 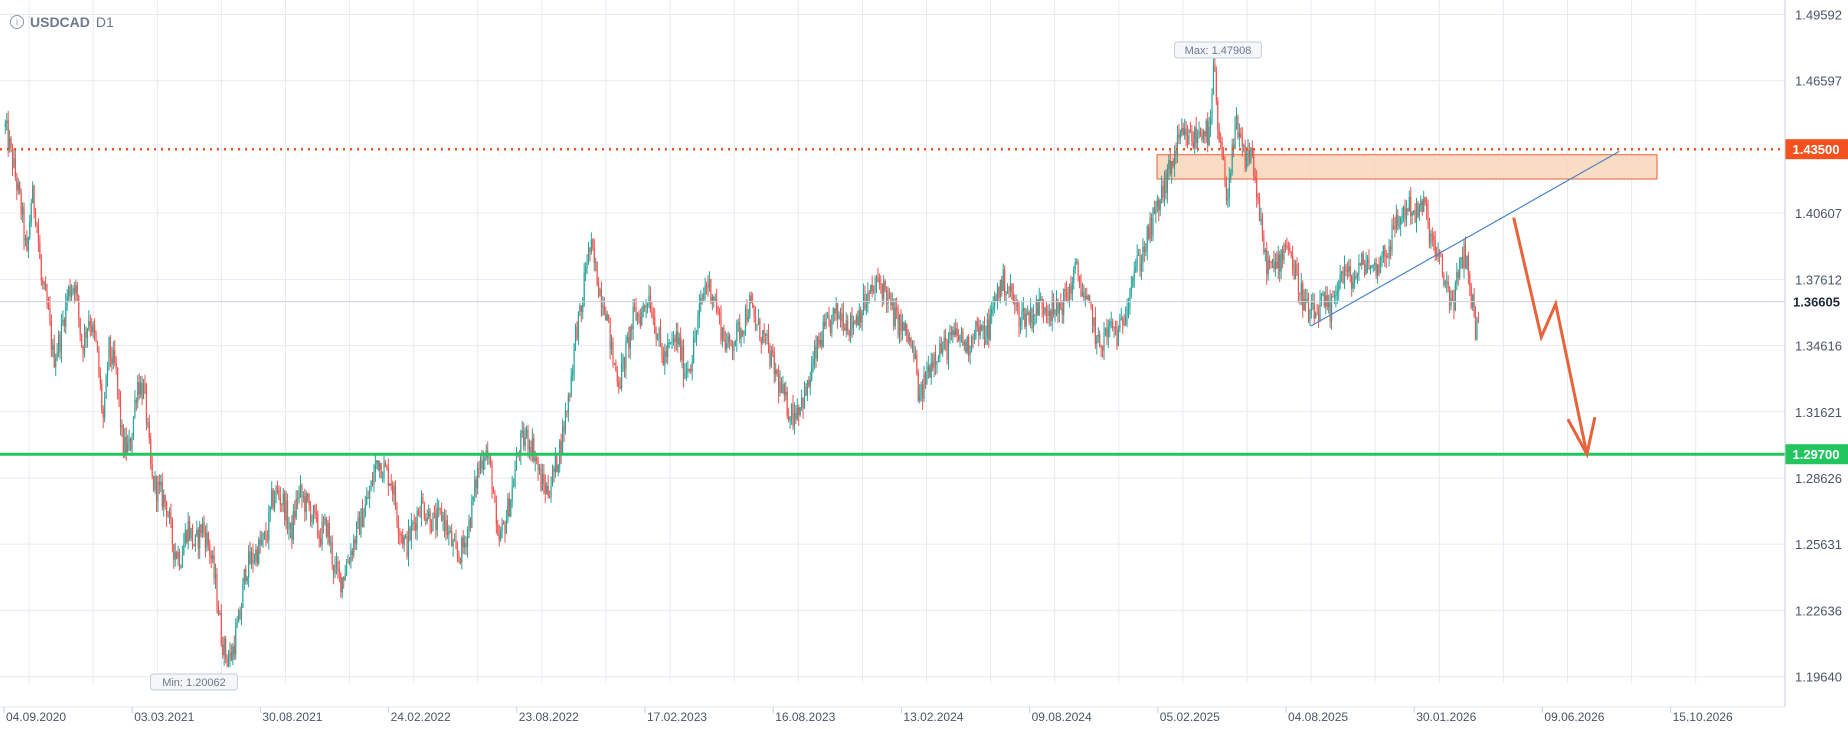 I want to click on info-icon: i, so click(x=17, y=22).